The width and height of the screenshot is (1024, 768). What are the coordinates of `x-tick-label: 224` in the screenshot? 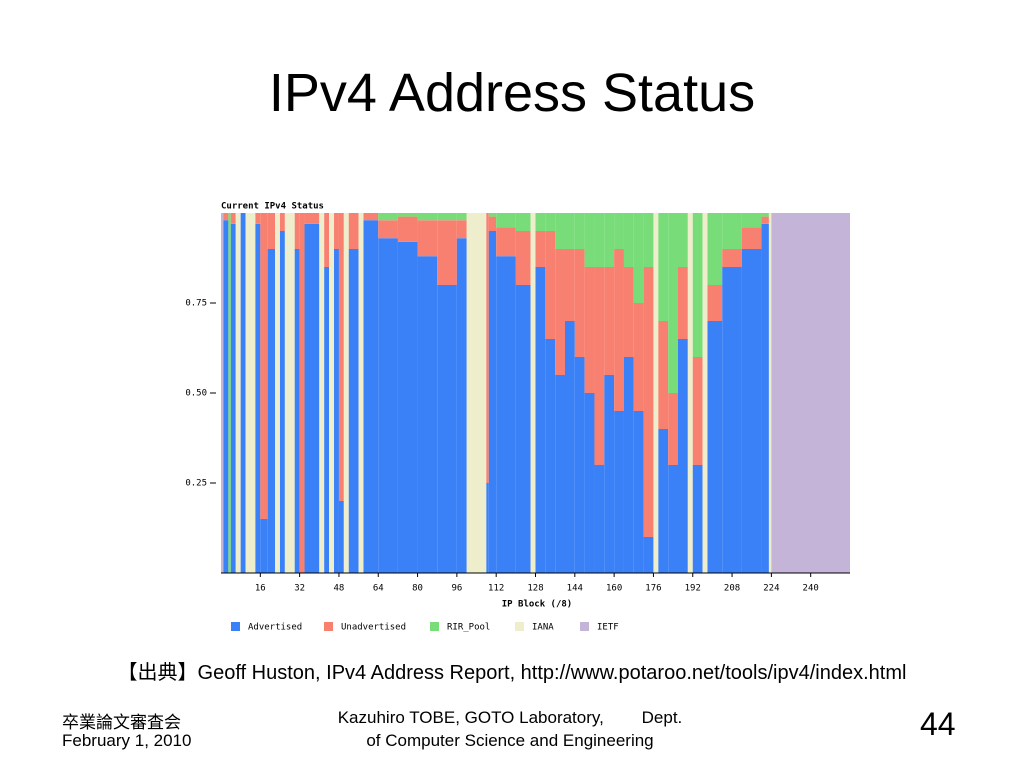 It's located at (771, 589).